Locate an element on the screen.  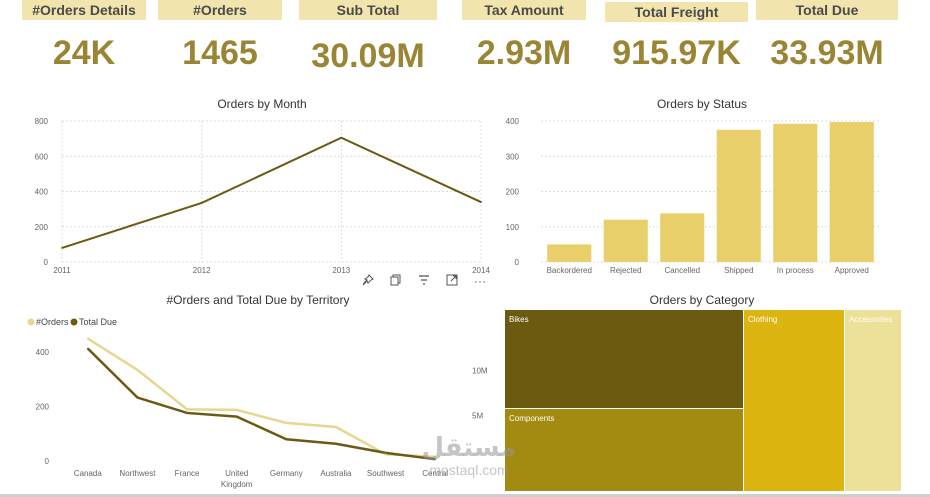
y-tick-label: 100 is located at coordinates (513, 227).